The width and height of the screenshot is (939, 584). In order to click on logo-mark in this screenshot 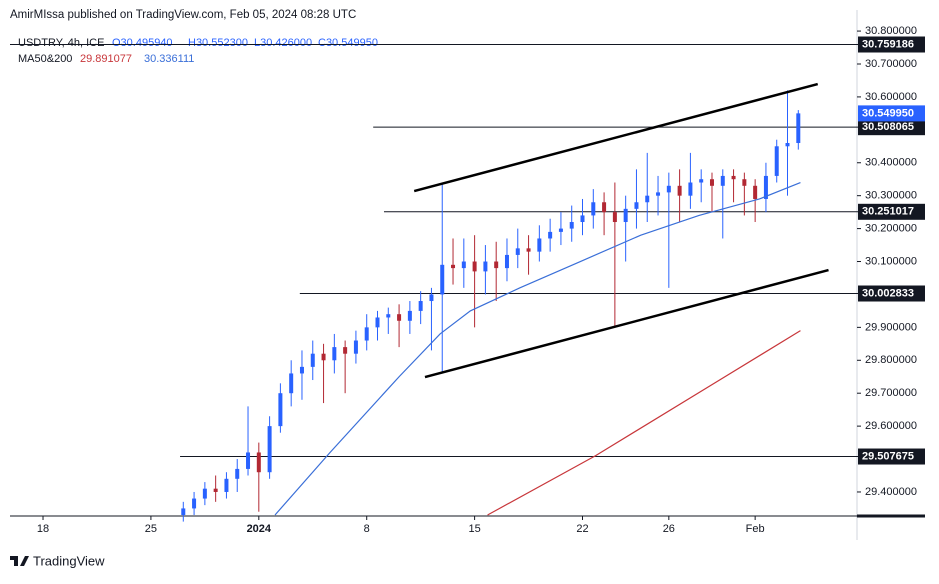, I will do `click(19, 561)`.